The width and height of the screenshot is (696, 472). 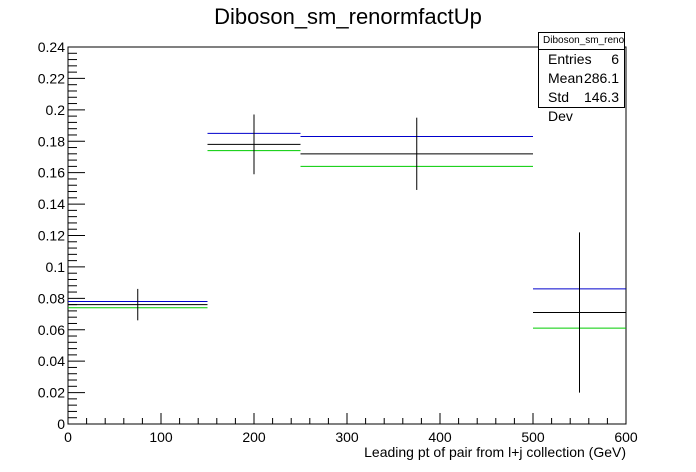 What do you see at coordinates (51, 393) in the screenshot?
I see `y-tick-label: 0.02` at bounding box center [51, 393].